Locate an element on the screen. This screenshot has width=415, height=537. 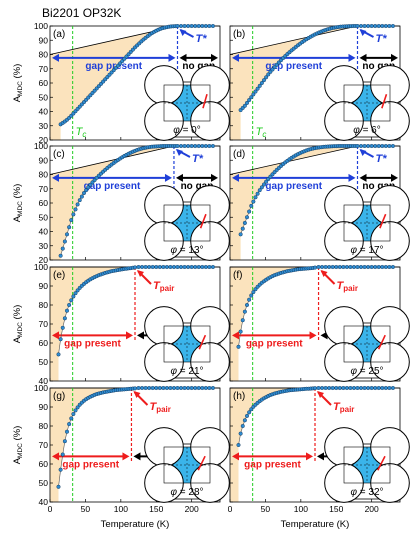
gap-present-arrowhead-right is located at coordinates (352, 57).